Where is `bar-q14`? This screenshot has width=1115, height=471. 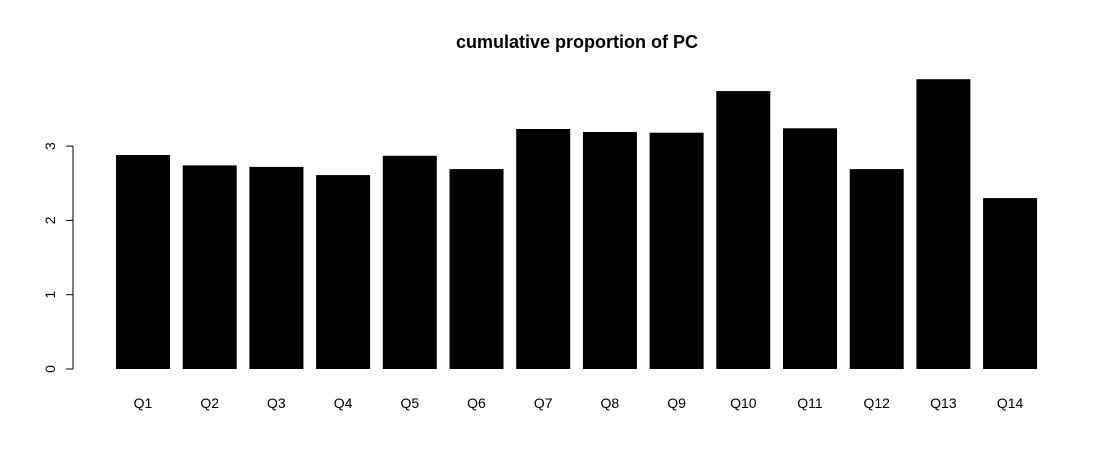 bar-q14 is located at coordinates (1010, 283).